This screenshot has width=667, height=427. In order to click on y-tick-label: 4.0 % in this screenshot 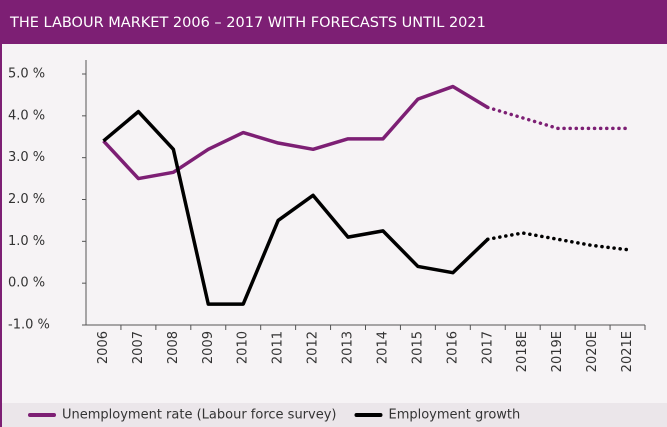, I will do `click(26, 115)`.